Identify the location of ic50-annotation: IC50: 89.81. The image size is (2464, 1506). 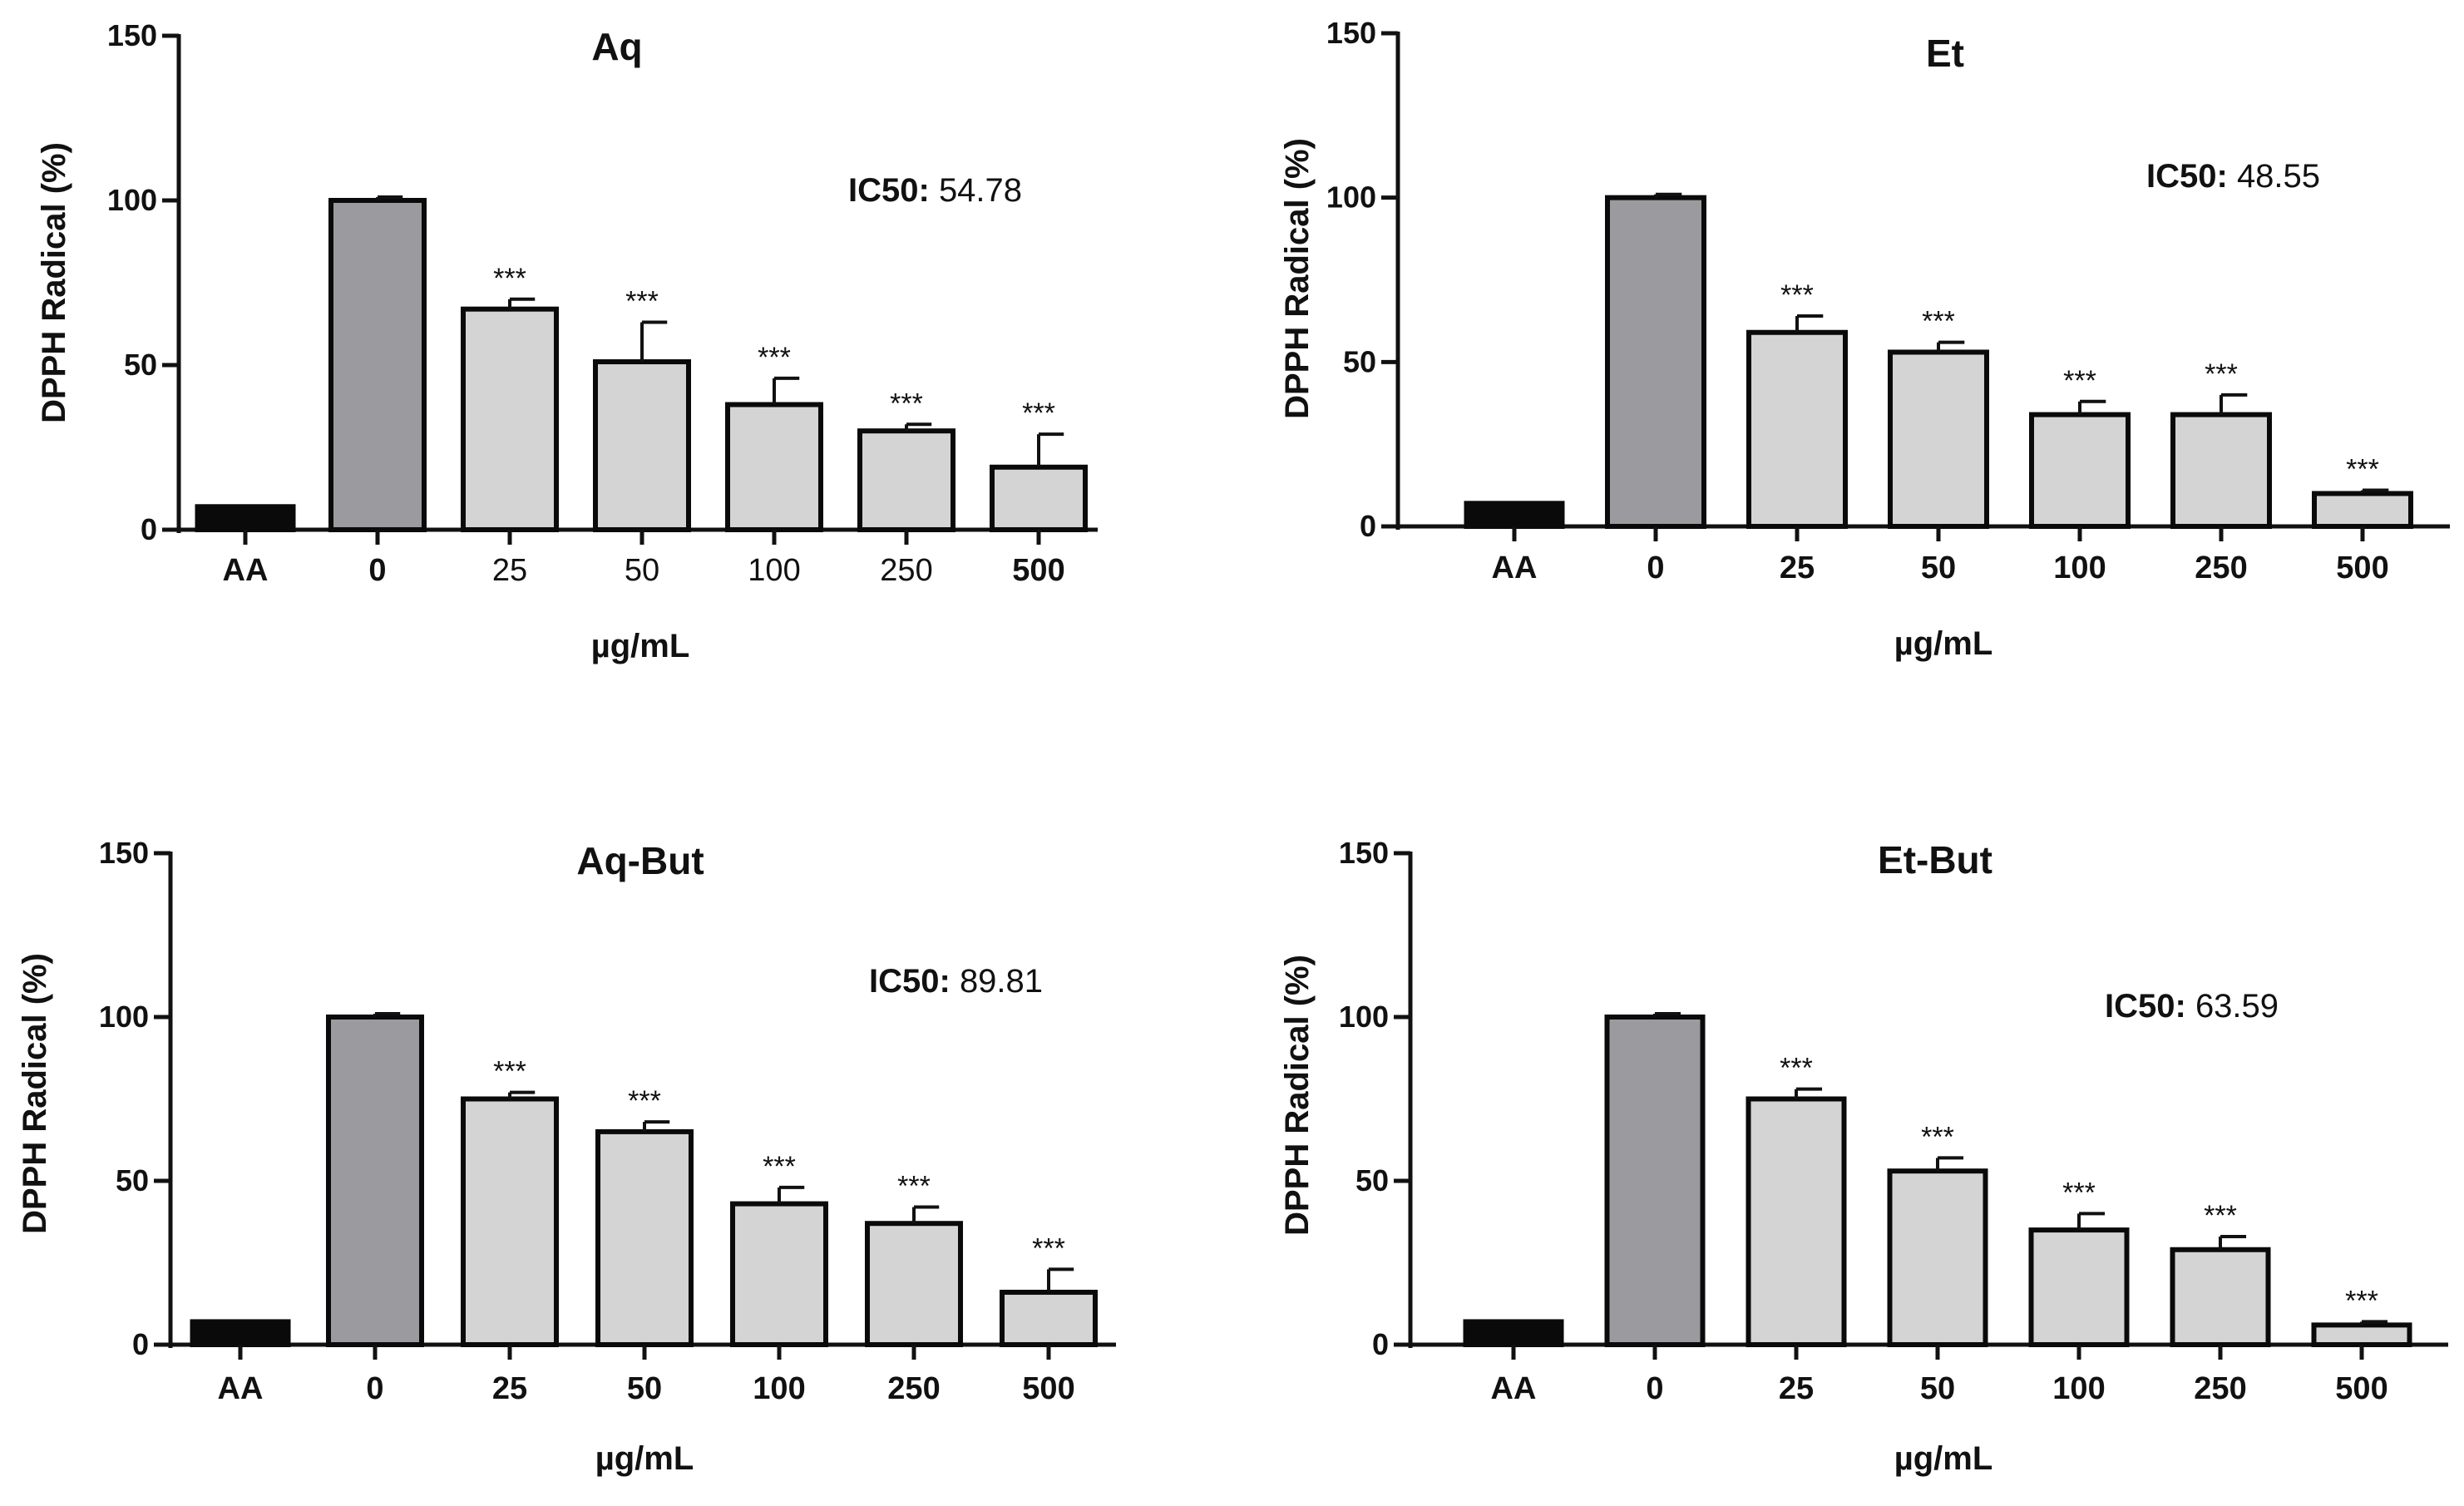
(956, 982).